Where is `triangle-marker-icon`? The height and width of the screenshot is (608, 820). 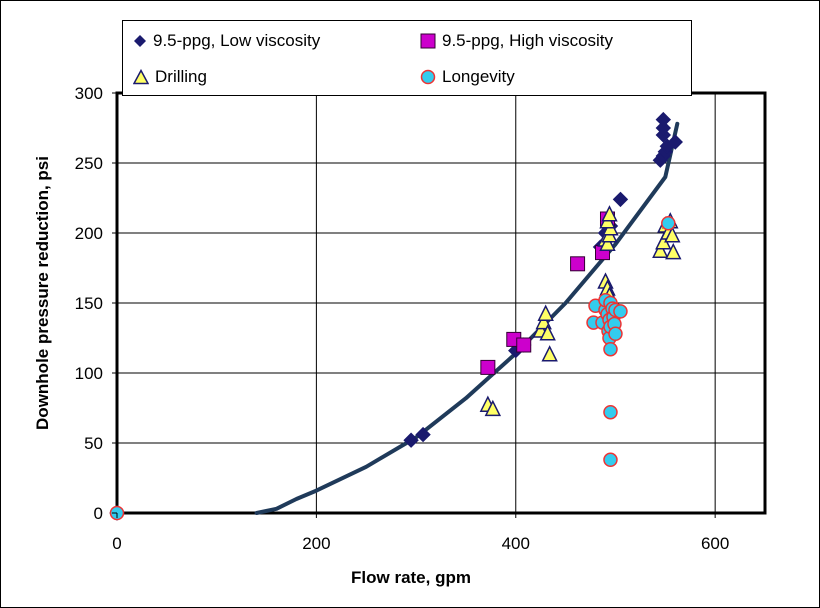 triangle-marker-icon is located at coordinates (141, 77).